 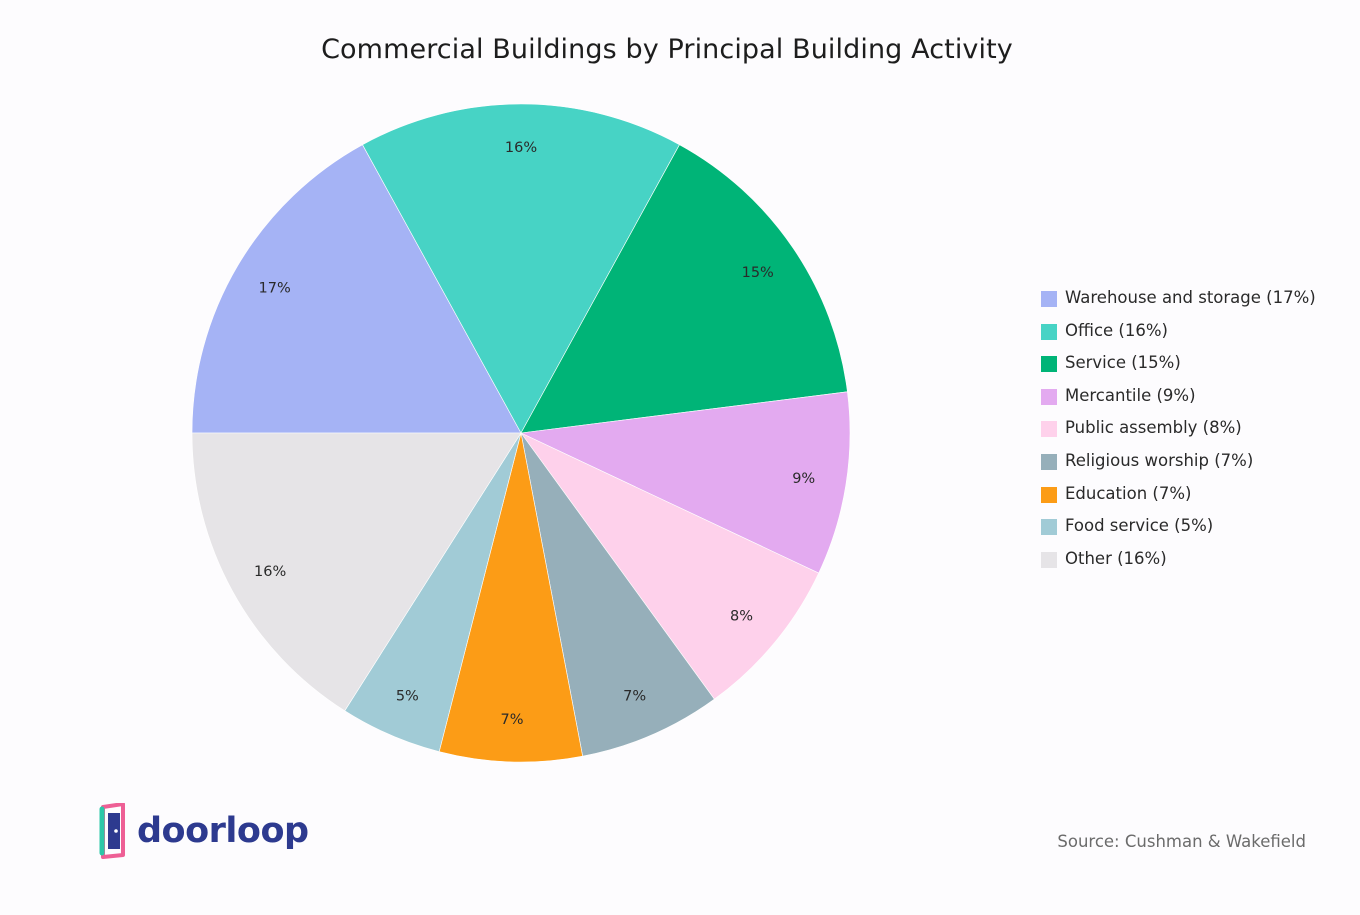 What do you see at coordinates (1123, 363) in the screenshot?
I see `legend-label-2: Service (15%)` at bounding box center [1123, 363].